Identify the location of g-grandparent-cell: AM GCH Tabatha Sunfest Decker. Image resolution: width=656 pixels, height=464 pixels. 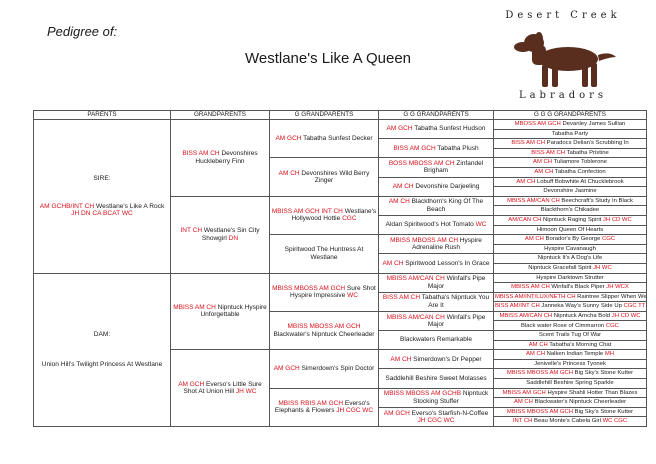
(324, 138).